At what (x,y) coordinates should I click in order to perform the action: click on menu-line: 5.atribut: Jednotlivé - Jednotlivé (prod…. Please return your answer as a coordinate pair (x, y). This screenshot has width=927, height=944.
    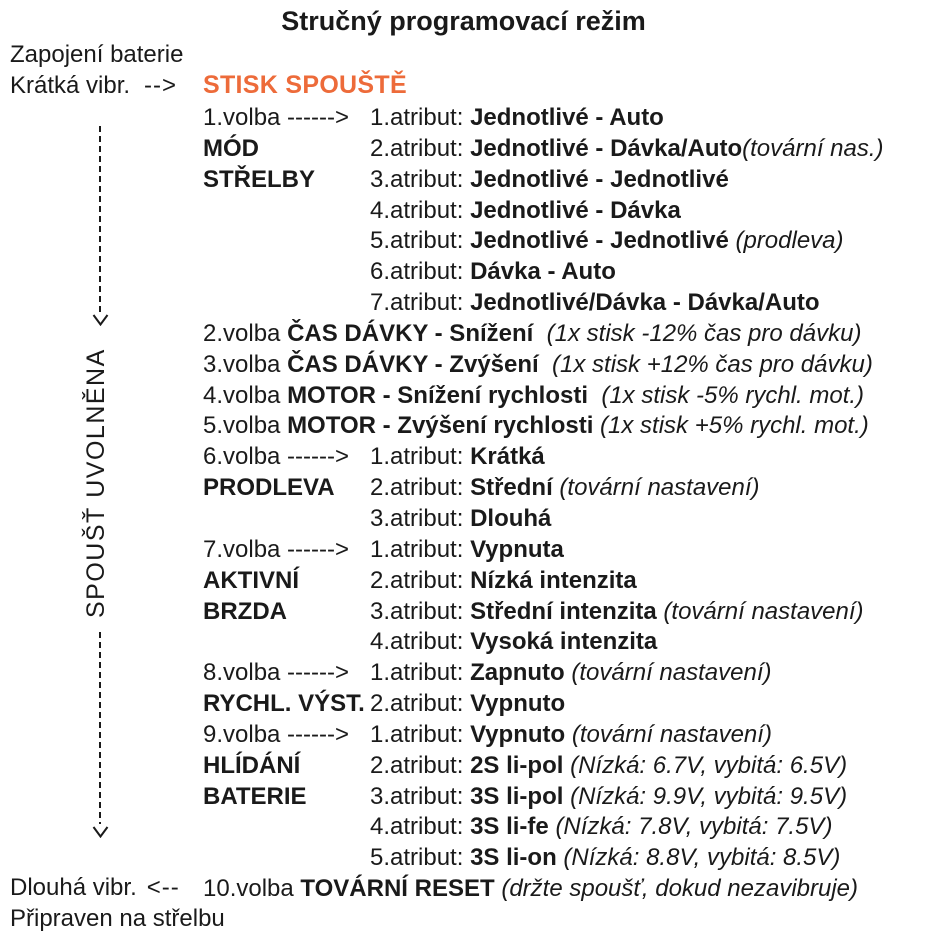
    Looking at the image, I should click on (565, 241).